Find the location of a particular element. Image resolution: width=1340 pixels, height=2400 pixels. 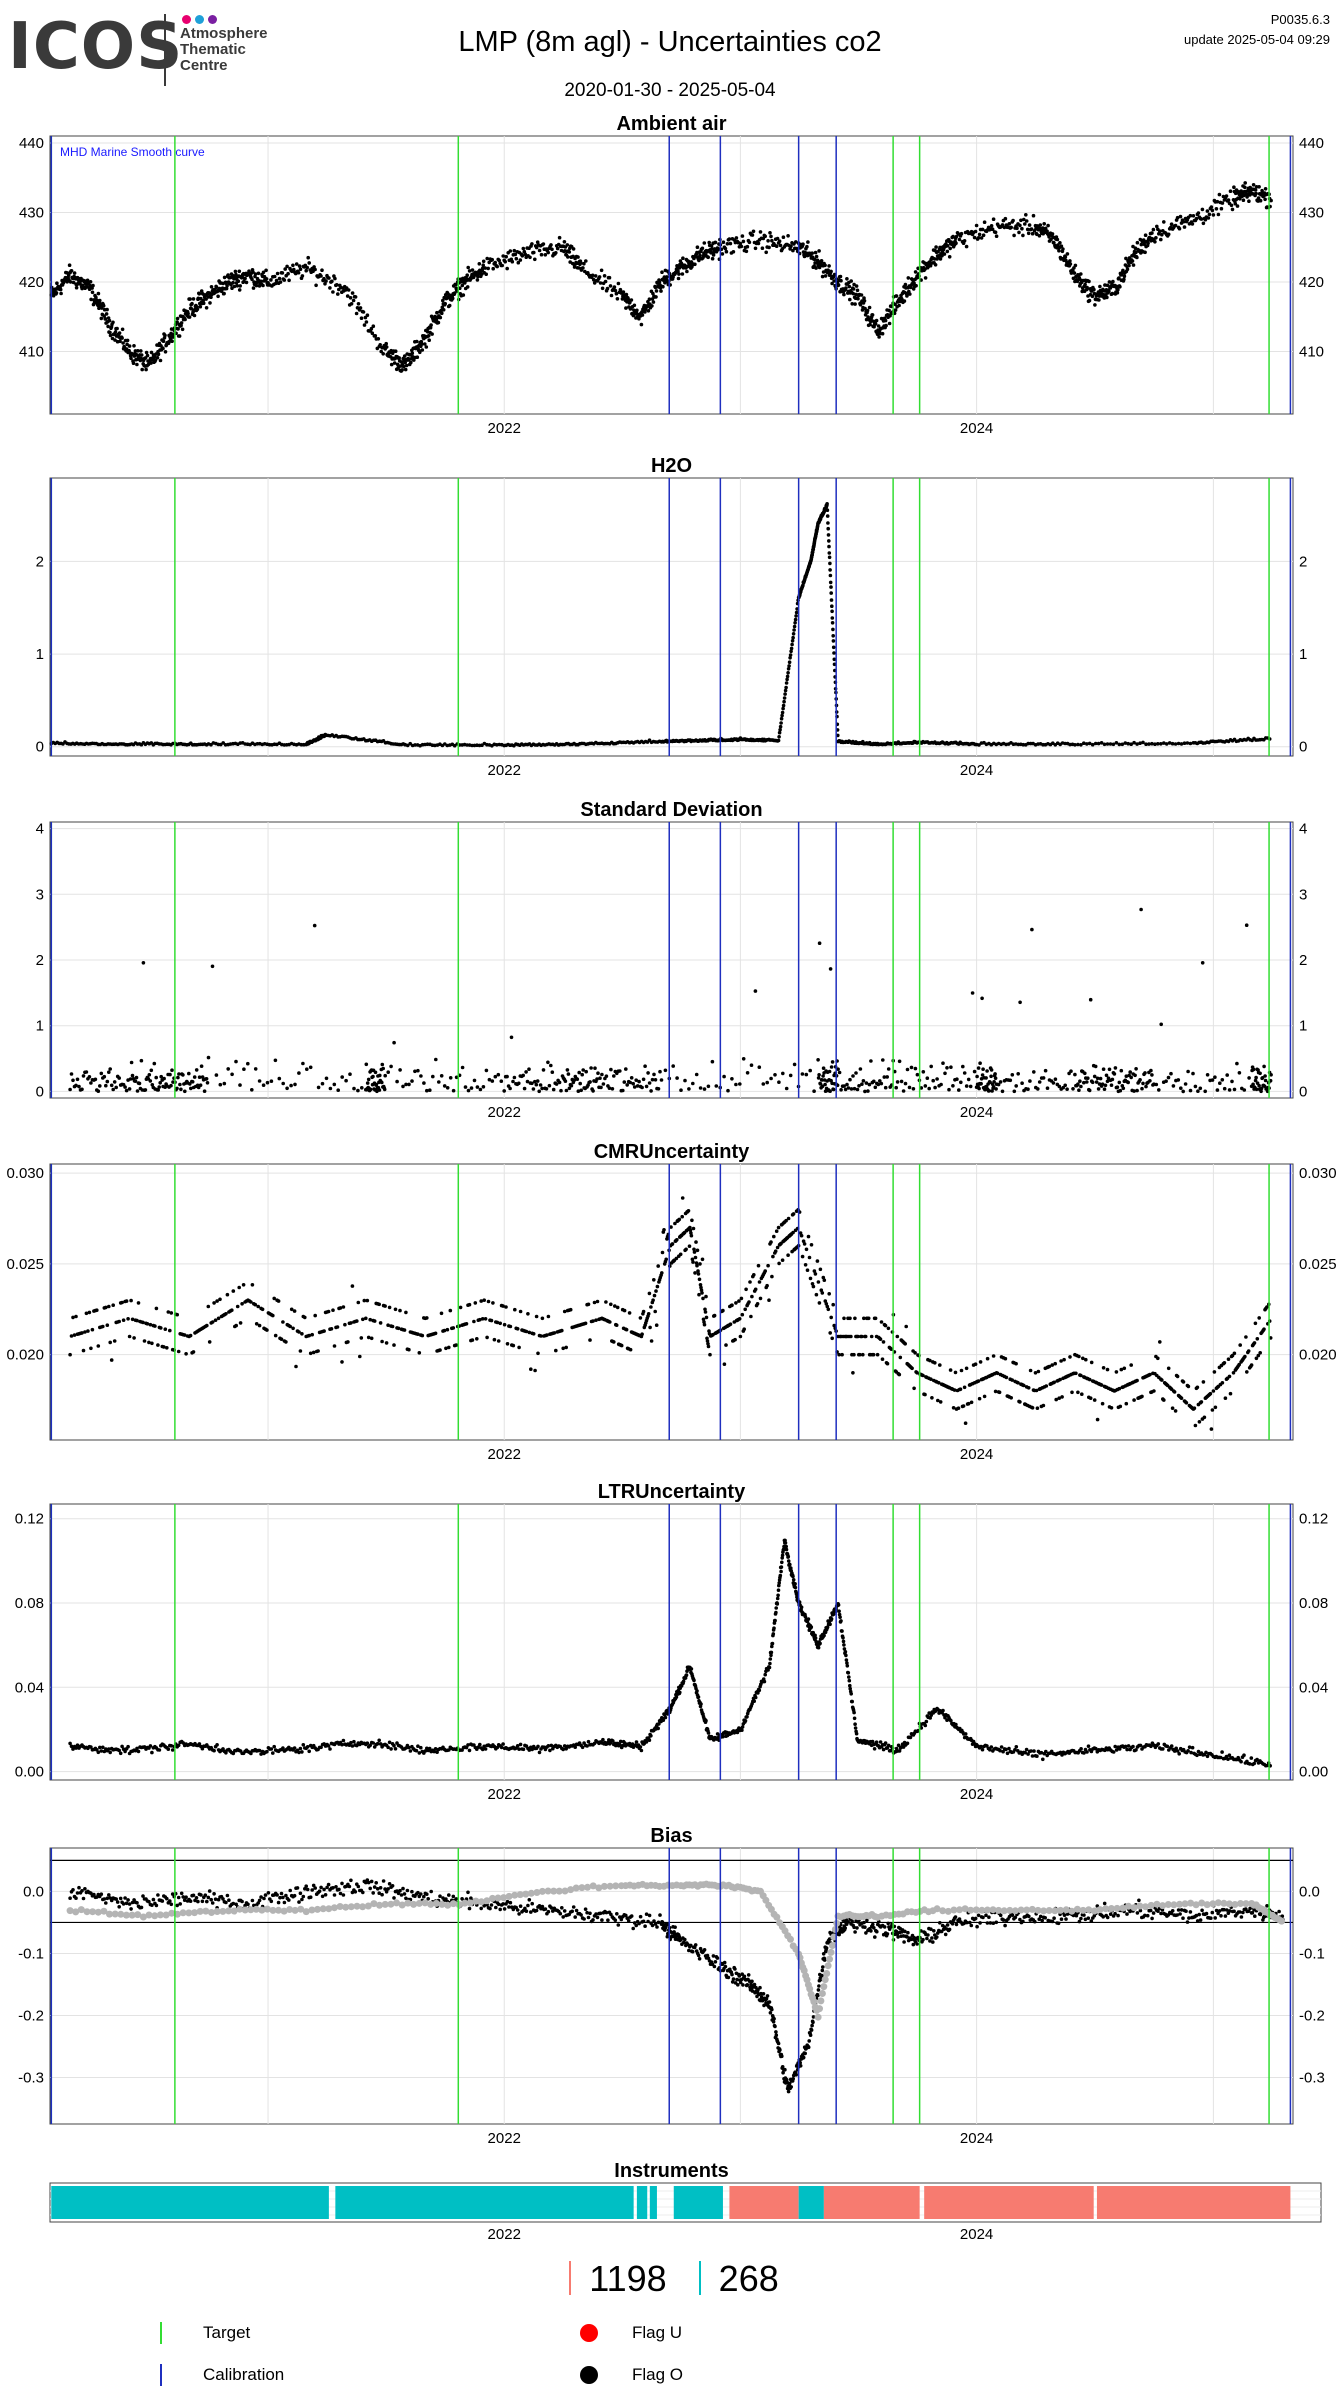

panel-title: Ambient air is located at coordinates (671, 124).